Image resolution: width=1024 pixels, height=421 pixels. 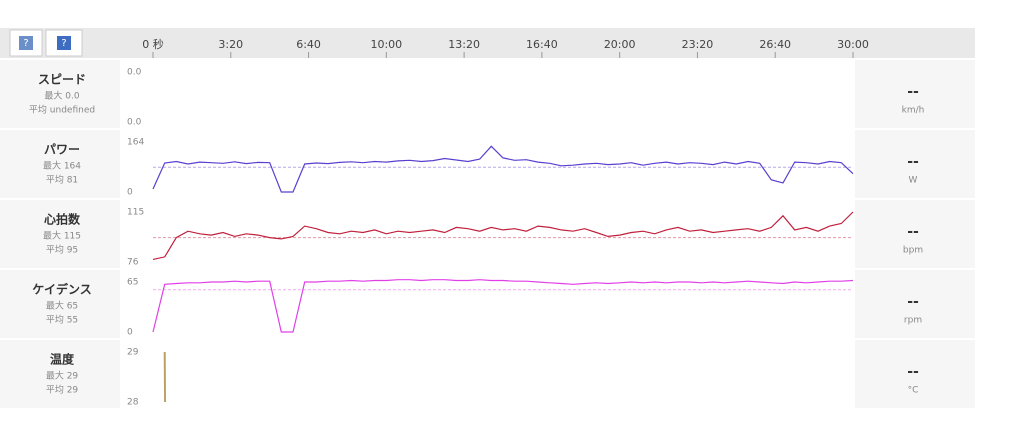 I want to click on unit: km/h, so click(x=913, y=111).